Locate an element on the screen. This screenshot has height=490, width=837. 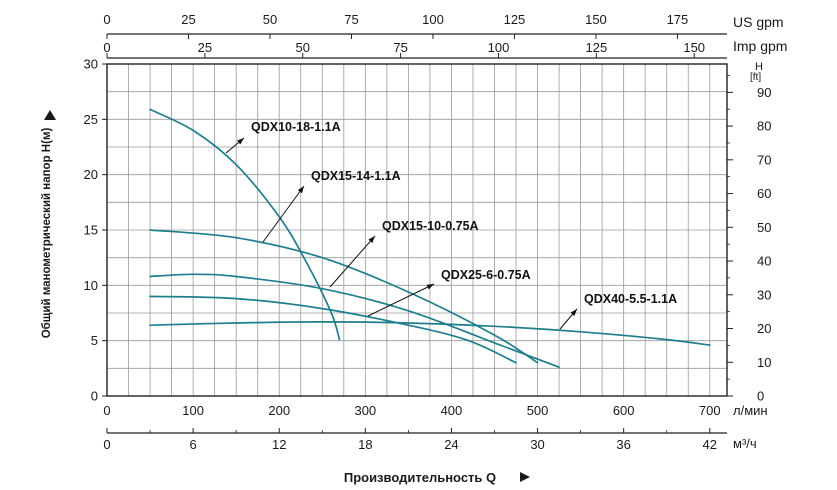
x-unit-lpm: л/мин is located at coordinates (750, 410).